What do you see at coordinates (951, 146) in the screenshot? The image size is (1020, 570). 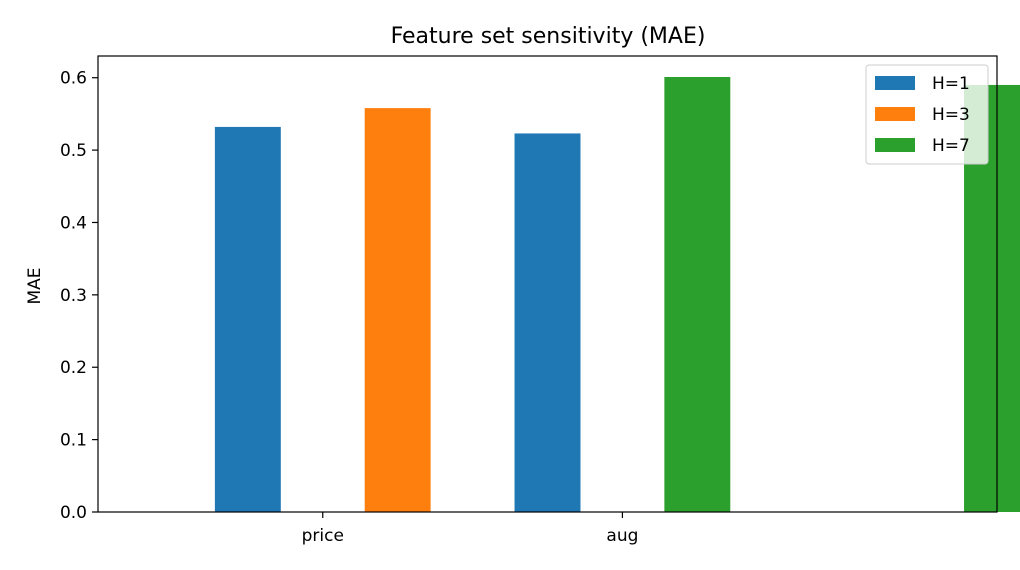 I see `legend-label-h7: H=7` at bounding box center [951, 146].